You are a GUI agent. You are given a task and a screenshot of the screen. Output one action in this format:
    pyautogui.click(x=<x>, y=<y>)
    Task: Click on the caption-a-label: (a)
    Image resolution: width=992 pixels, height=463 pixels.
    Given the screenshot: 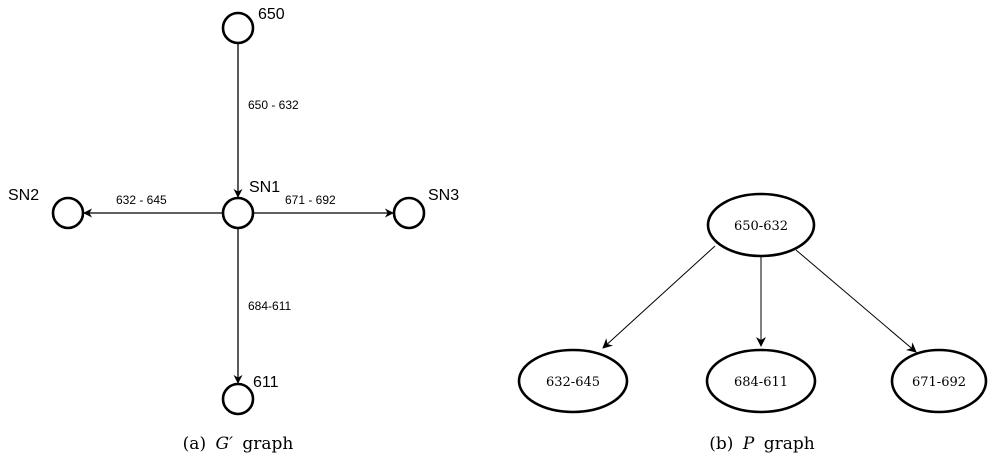 What is the action you would take?
    pyautogui.click(x=194, y=444)
    